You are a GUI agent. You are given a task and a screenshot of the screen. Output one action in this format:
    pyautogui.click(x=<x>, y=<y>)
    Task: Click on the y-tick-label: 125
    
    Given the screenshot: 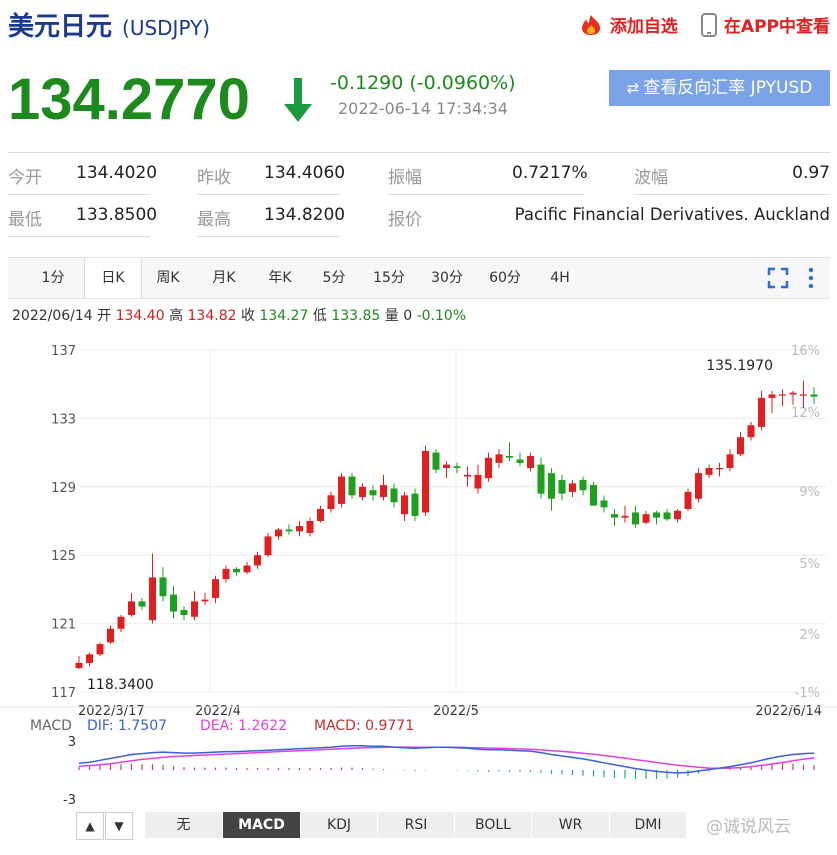 What is the action you would take?
    pyautogui.click(x=63, y=556)
    